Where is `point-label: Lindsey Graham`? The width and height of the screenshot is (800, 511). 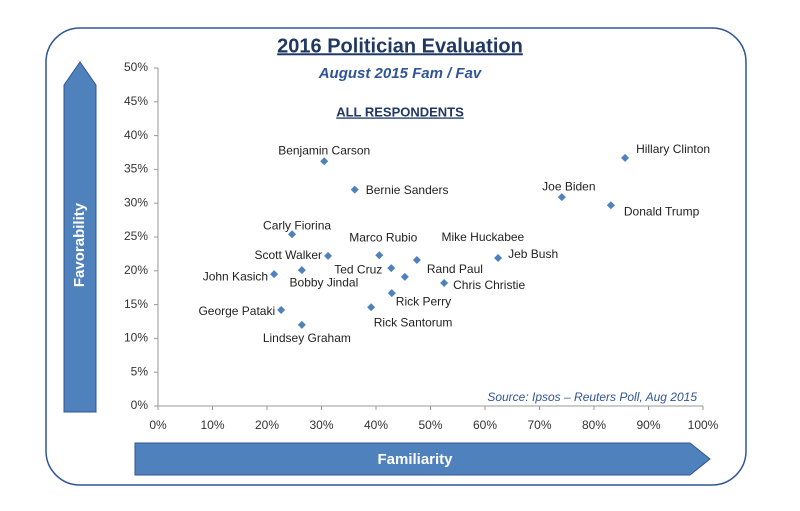
point-label: Lindsey Graham is located at coordinates (307, 338).